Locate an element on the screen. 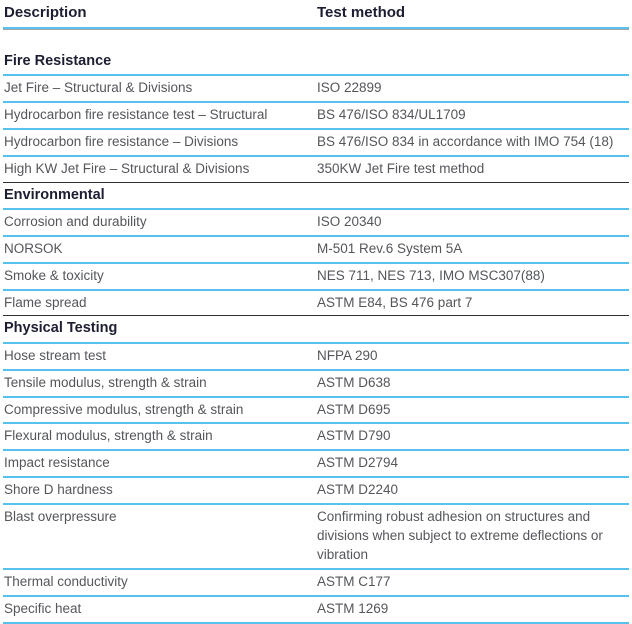 The image size is (632, 624). table-row-flame-spread: Flame spread ASTM E84, BS 476 part 7 is located at coordinates (316, 302).